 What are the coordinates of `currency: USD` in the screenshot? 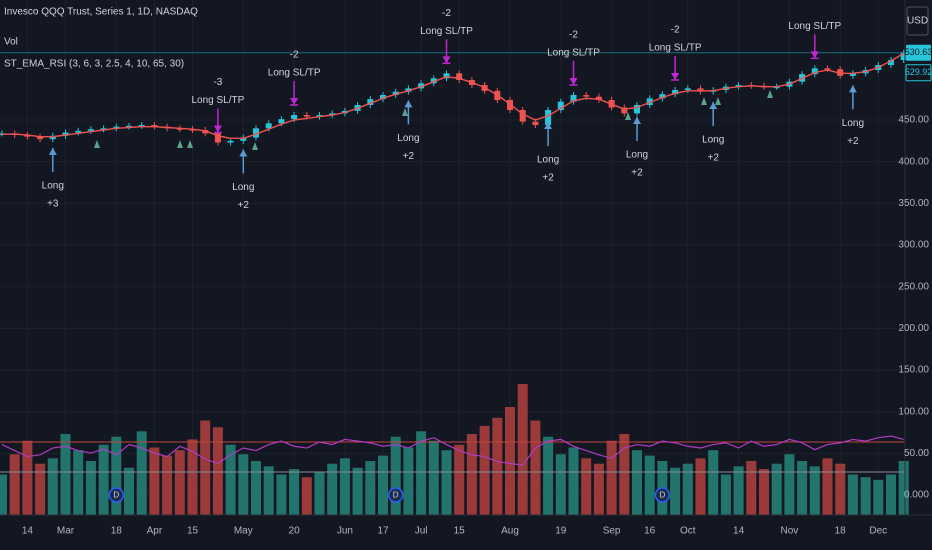 It's located at (917, 21).